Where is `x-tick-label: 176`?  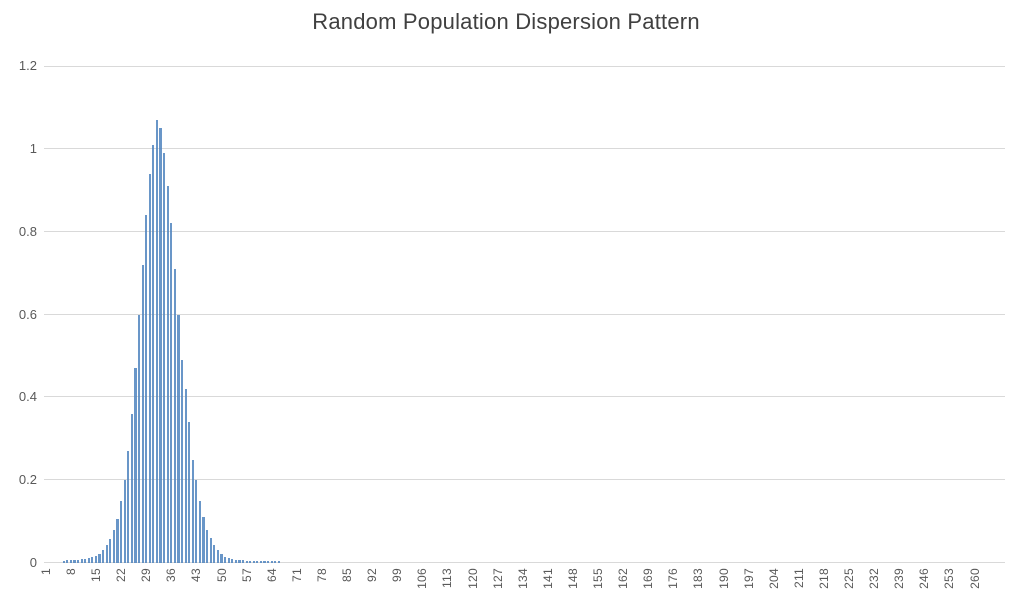 x-tick-label: 176 is located at coordinates (673, 578).